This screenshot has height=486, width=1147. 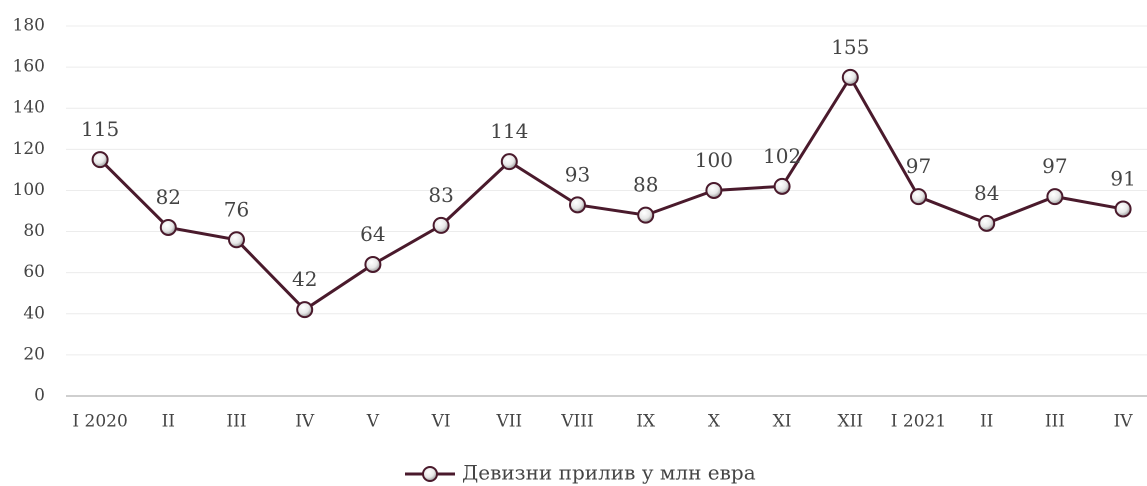 What do you see at coordinates (372, 234) in the screenshot?
I see `data-label: 64` at bounding box center [372, 234].